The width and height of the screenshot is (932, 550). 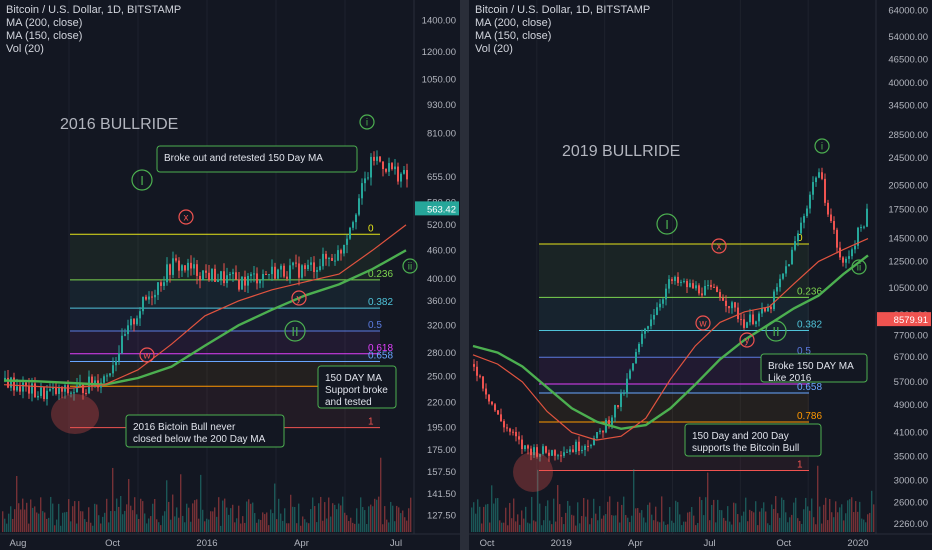 I want to click on fib-label: 1, so click(x=371, y=422).